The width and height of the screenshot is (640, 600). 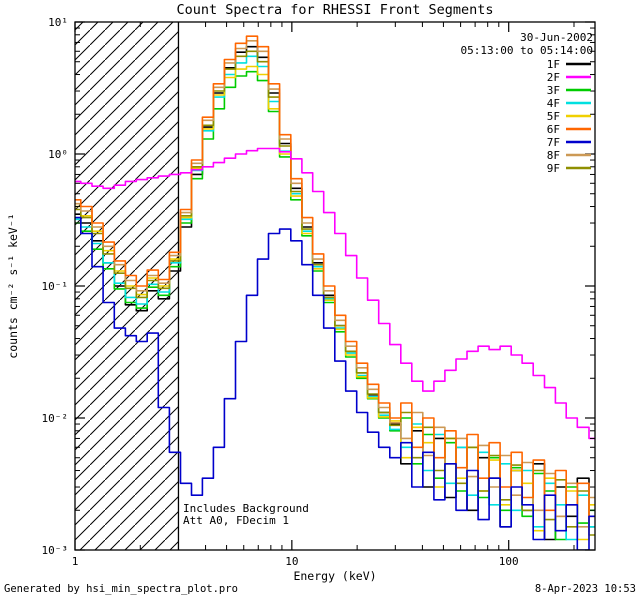 What do you see at coordinates (553, 77) in the screenshot?
I see `legend-label-2F: 2F` at bounding box center [553, 77].